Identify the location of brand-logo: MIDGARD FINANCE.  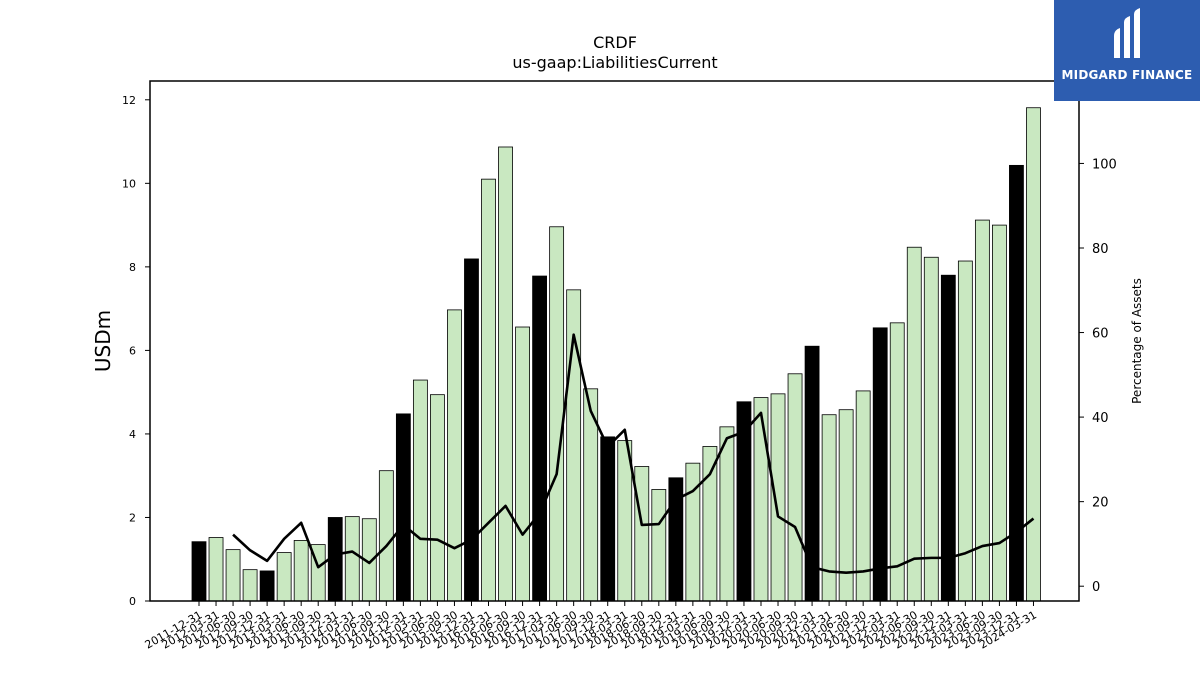
(1127, 50).